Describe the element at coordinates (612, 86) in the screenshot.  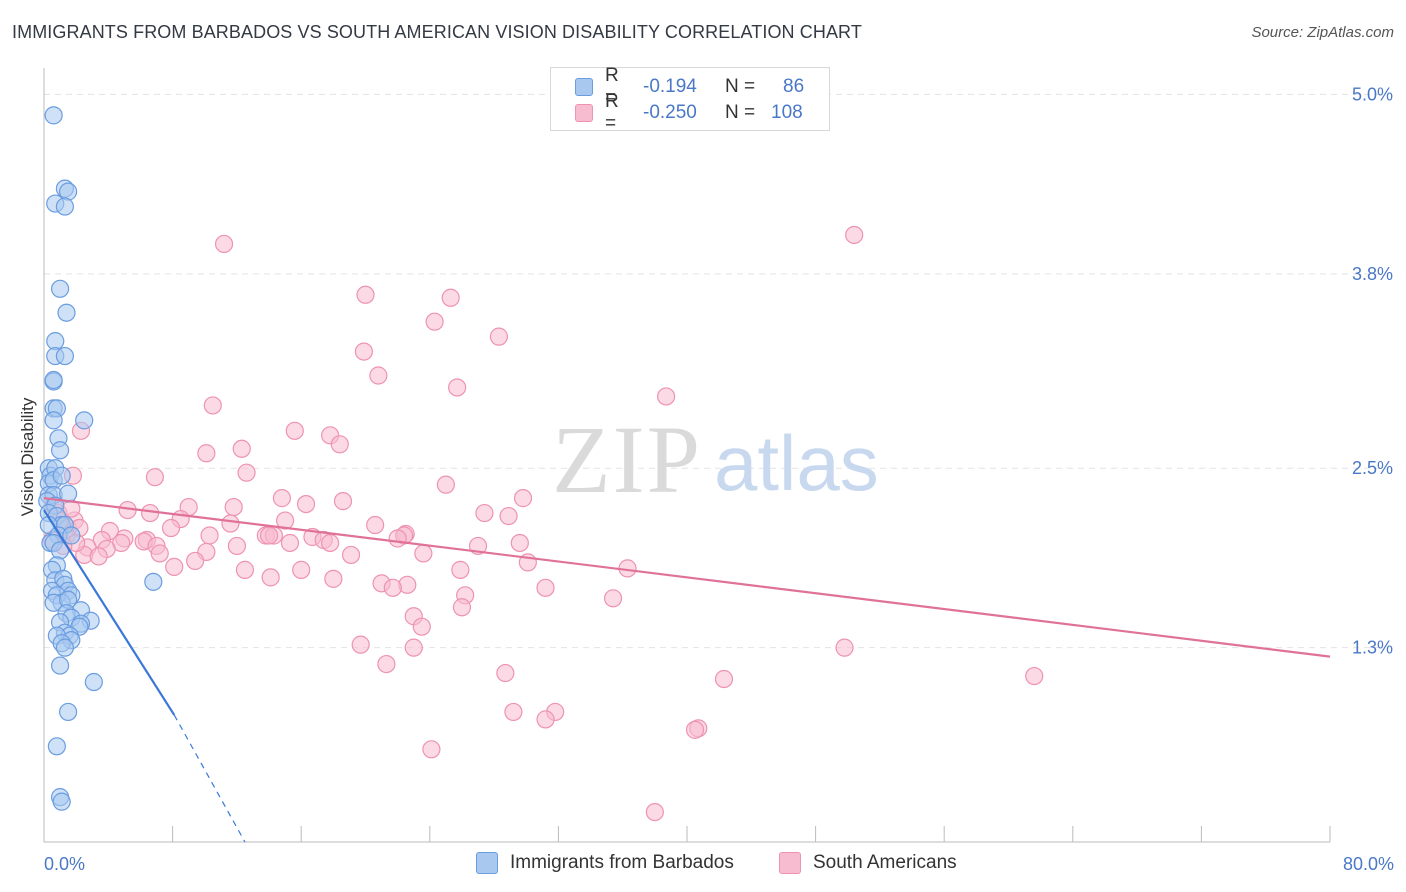
I see `legend-r-label: R =` at that location.